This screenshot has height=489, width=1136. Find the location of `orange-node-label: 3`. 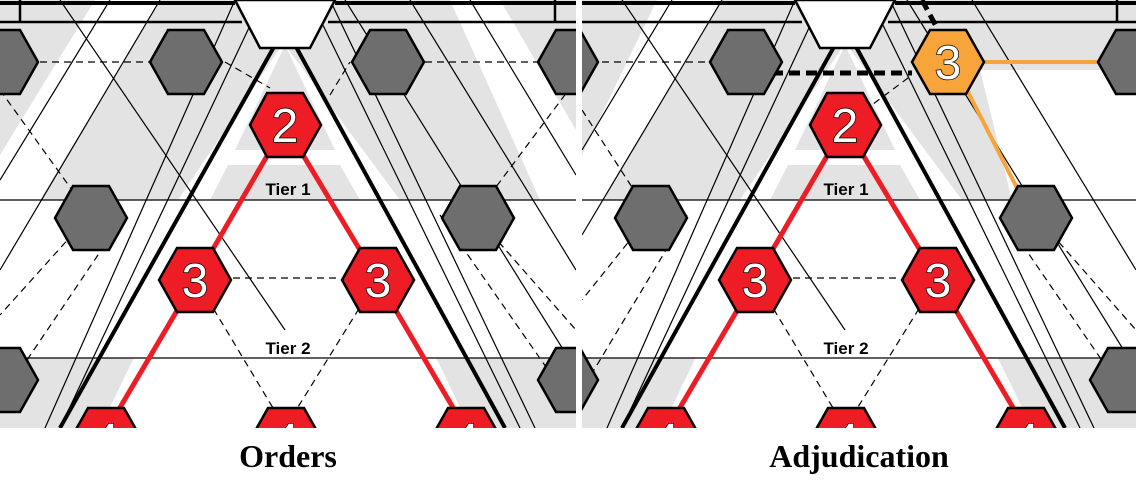

orange-node-label: 3 is located at coordinates (948, 63).